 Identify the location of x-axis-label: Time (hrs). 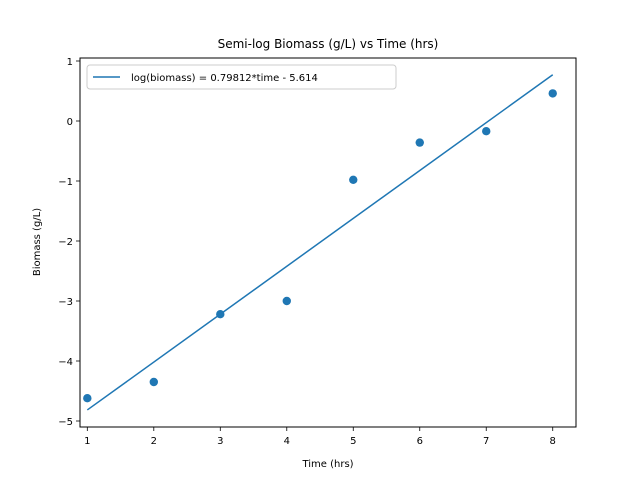
(327, 464).